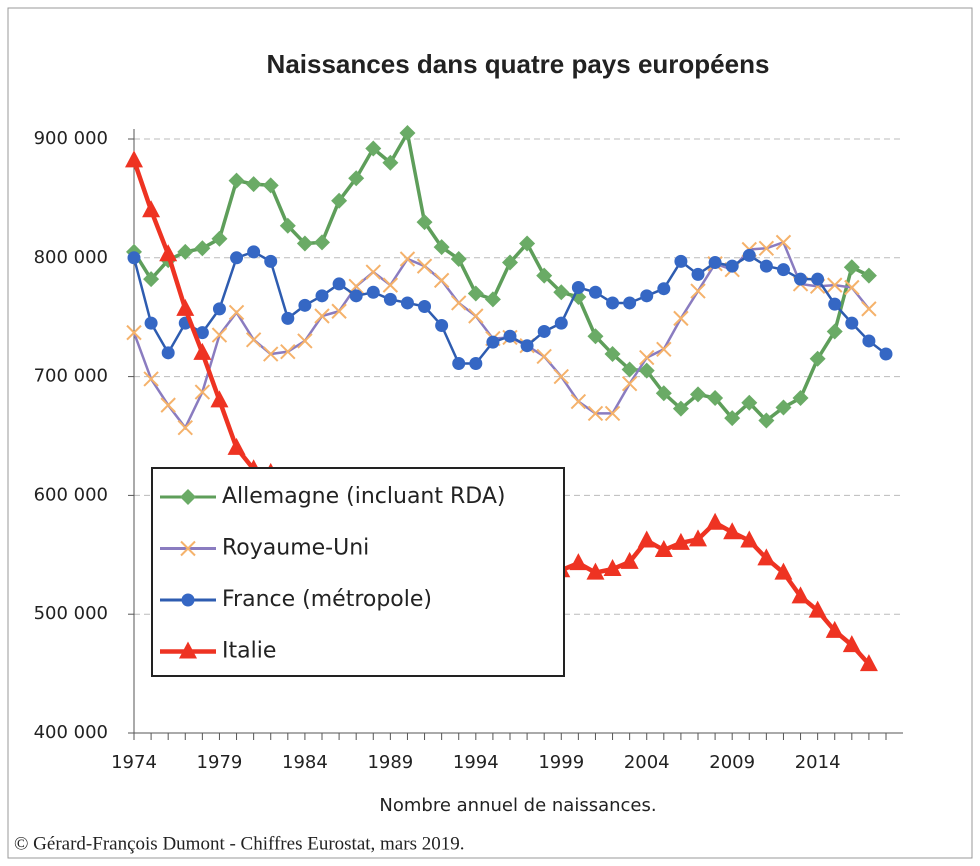  What do you see at coordinates (476, 762) in the screenshot?
I see `x-tick-label: 1994` at bounding box center [476, 762].